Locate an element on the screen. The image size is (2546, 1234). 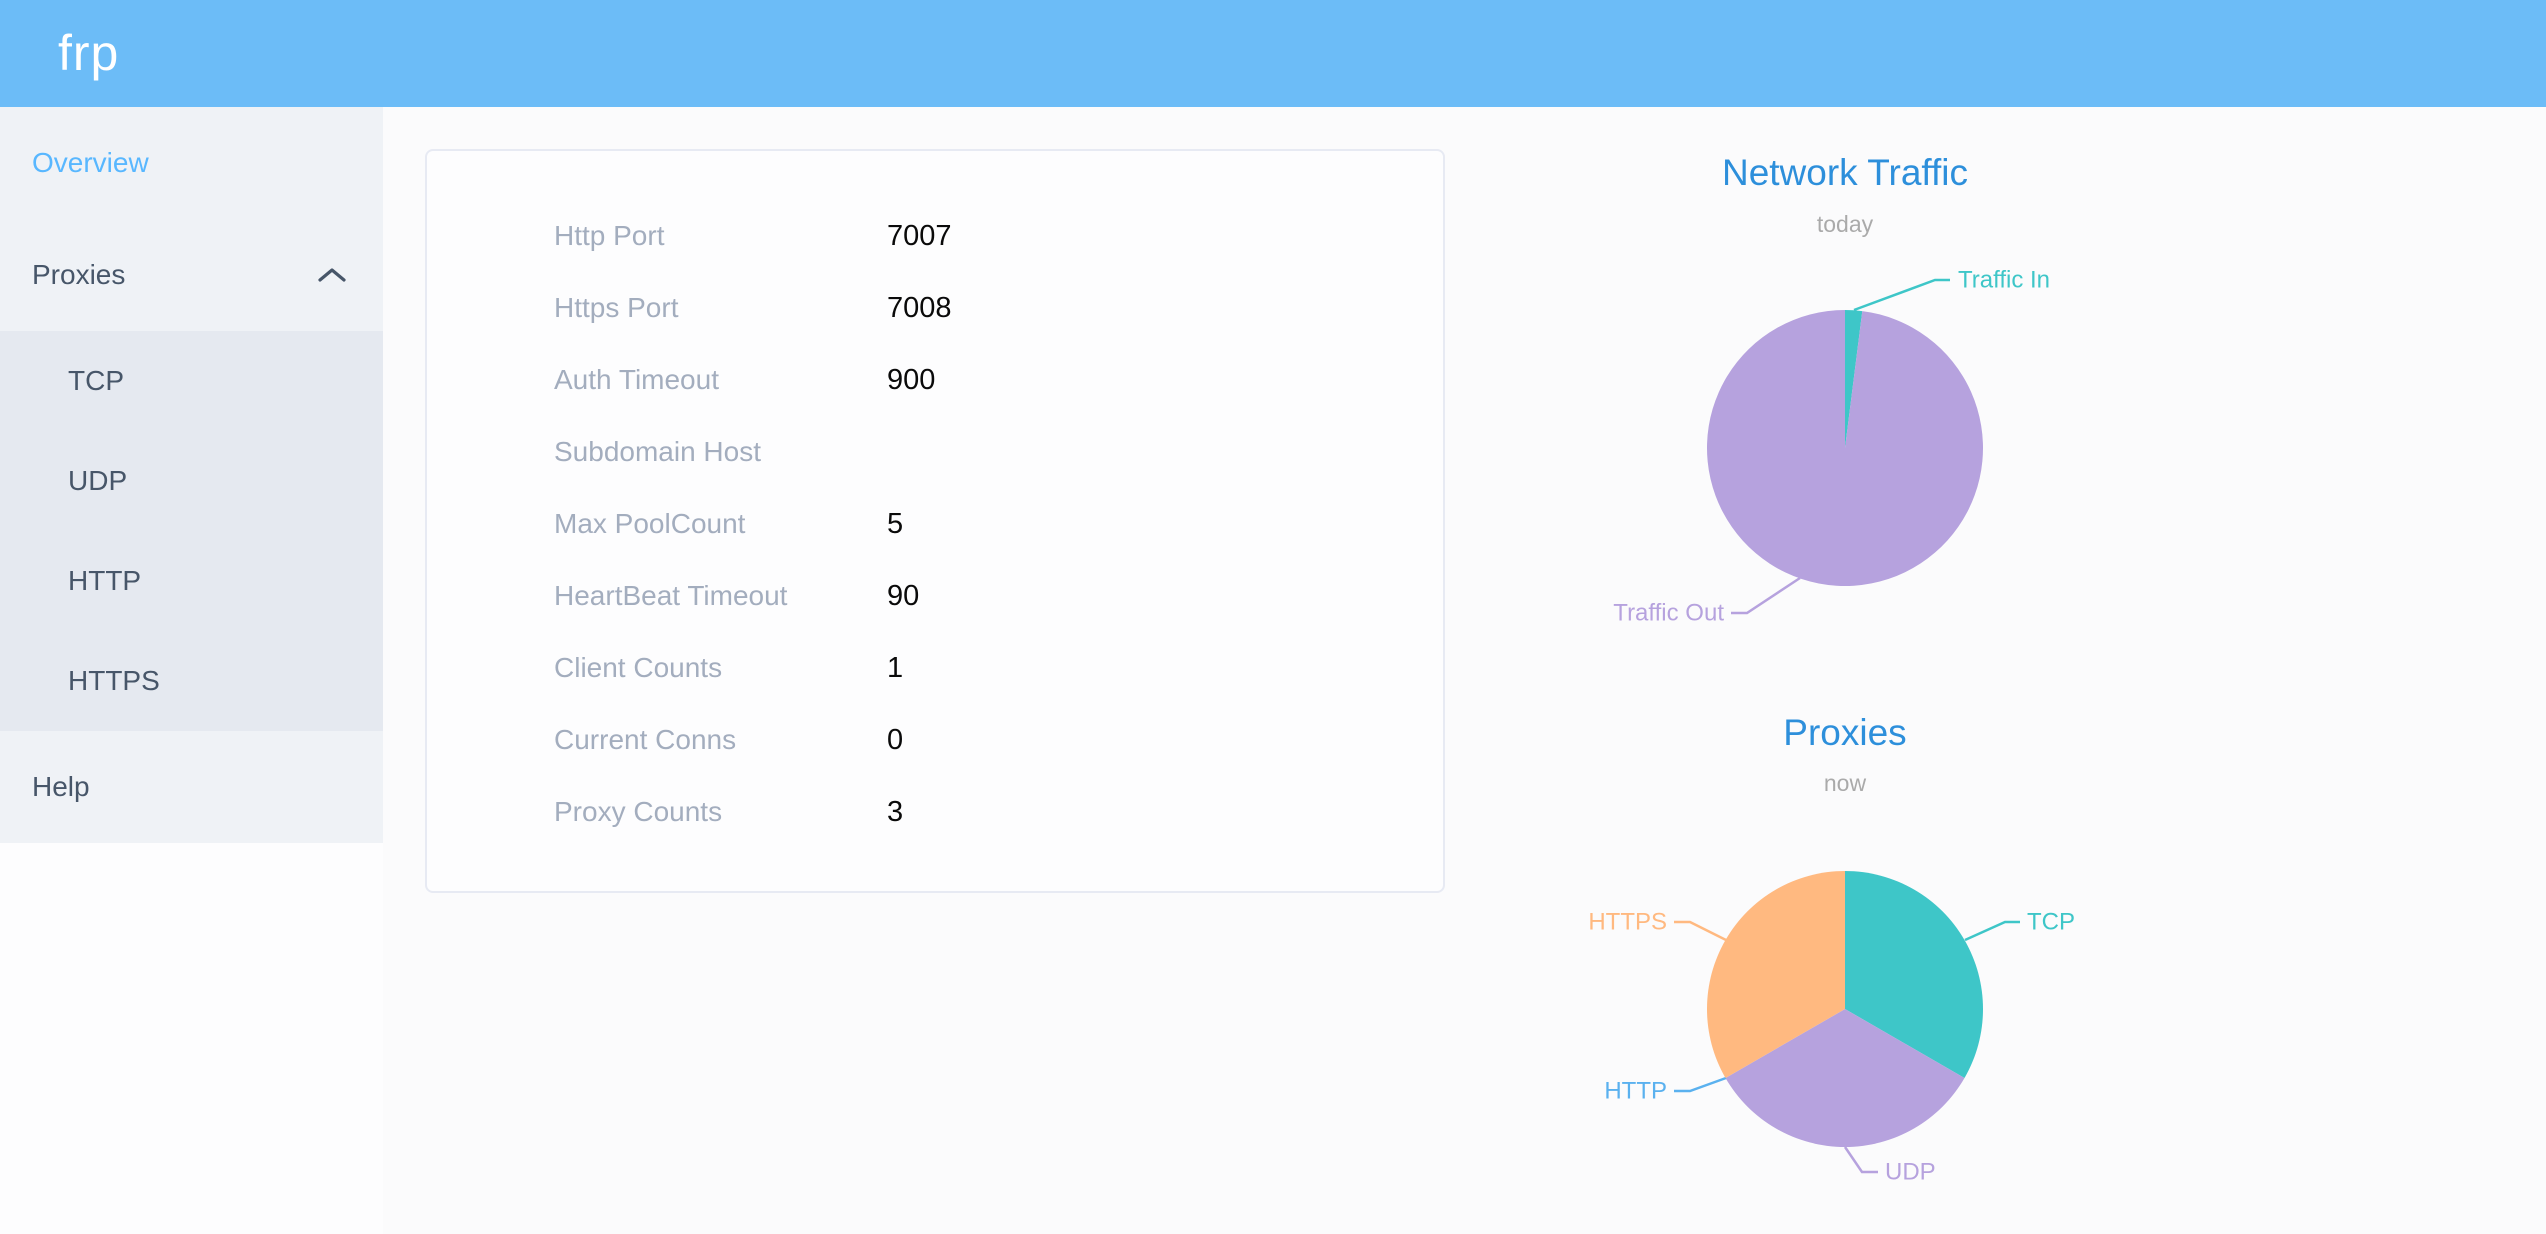
config-value: 0 is located at coordinates (895, 739).